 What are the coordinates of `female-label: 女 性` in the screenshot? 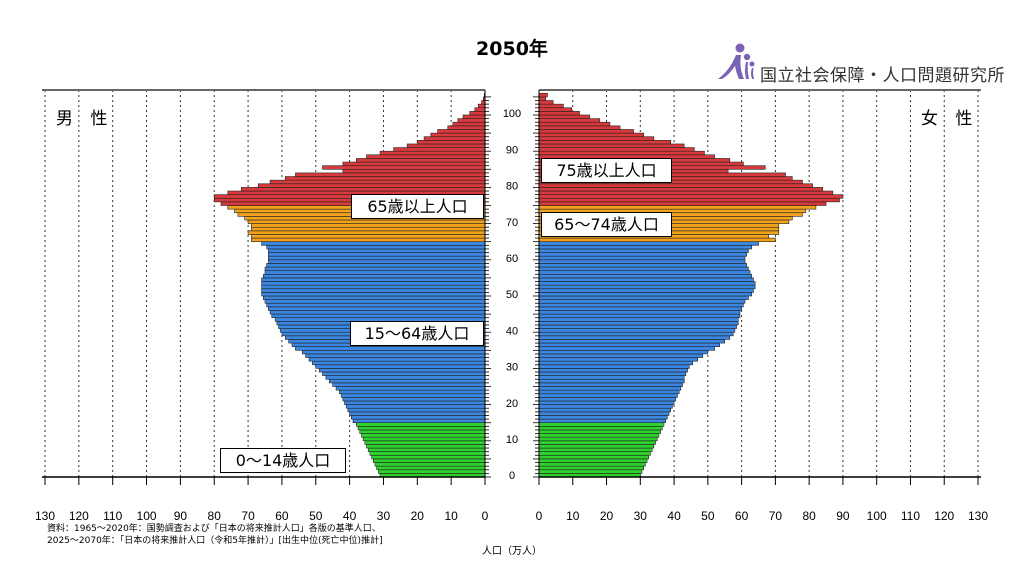 It's located at (950, 119).